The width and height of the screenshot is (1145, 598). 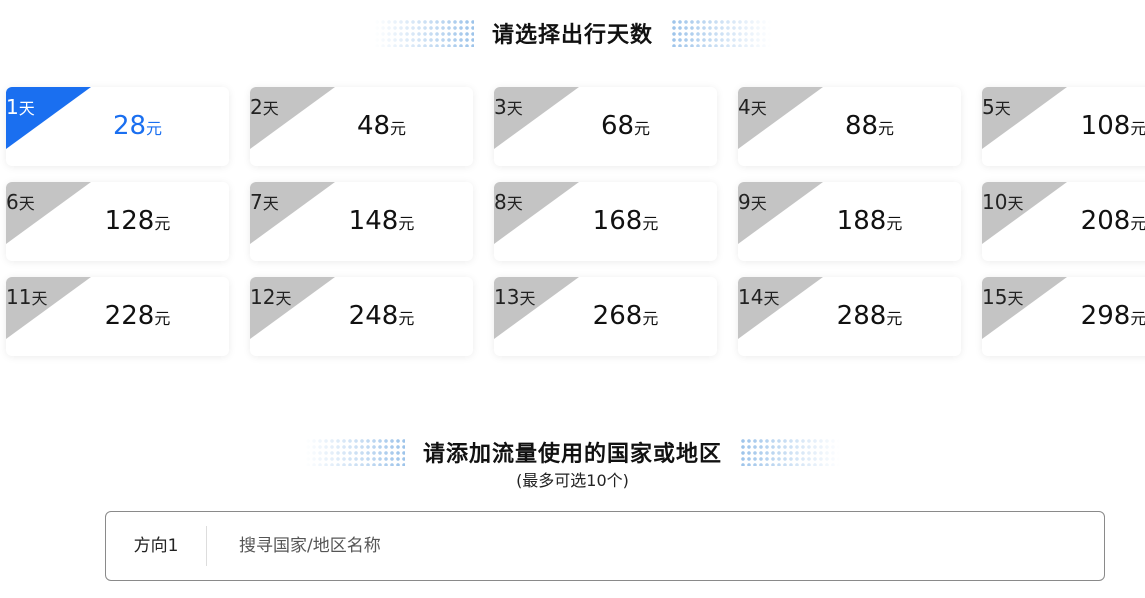 What do you see at coordinates (354, 452) in the screenshot?
I see `dots-decoration-left` at bounding box center [354, 452].